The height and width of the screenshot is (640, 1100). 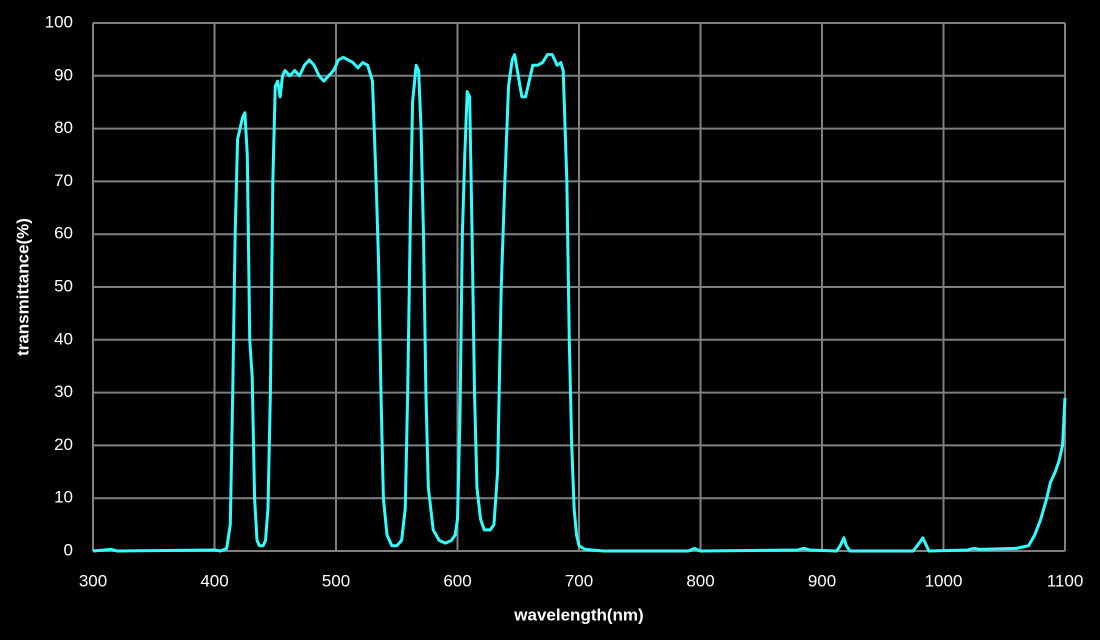 I want to click on y-tick-label: 90, so click(x=63, y=74).